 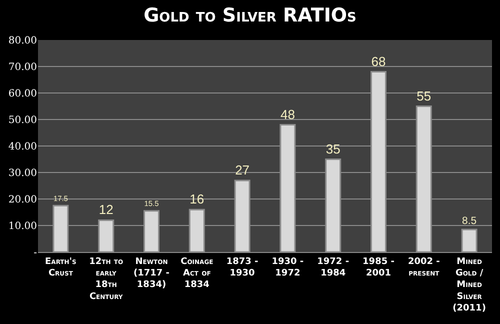 What do you see at coordinates (22, 41) in the screenshot?
I see `y-tick-label: 80.00` at bounding box center [22, 41].